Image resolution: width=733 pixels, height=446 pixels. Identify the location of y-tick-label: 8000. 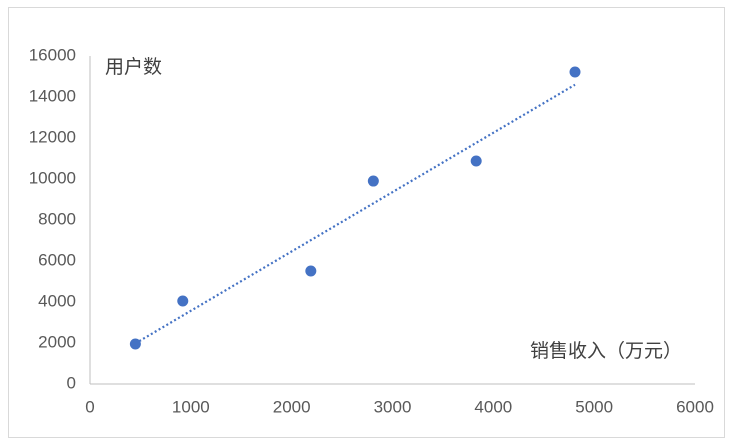
(57, 218).